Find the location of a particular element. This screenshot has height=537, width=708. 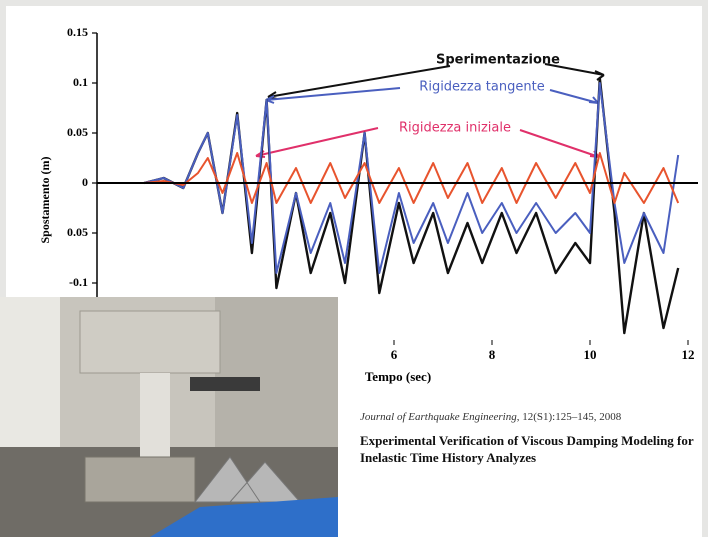

wall-right is located at coordinates (276, 372).